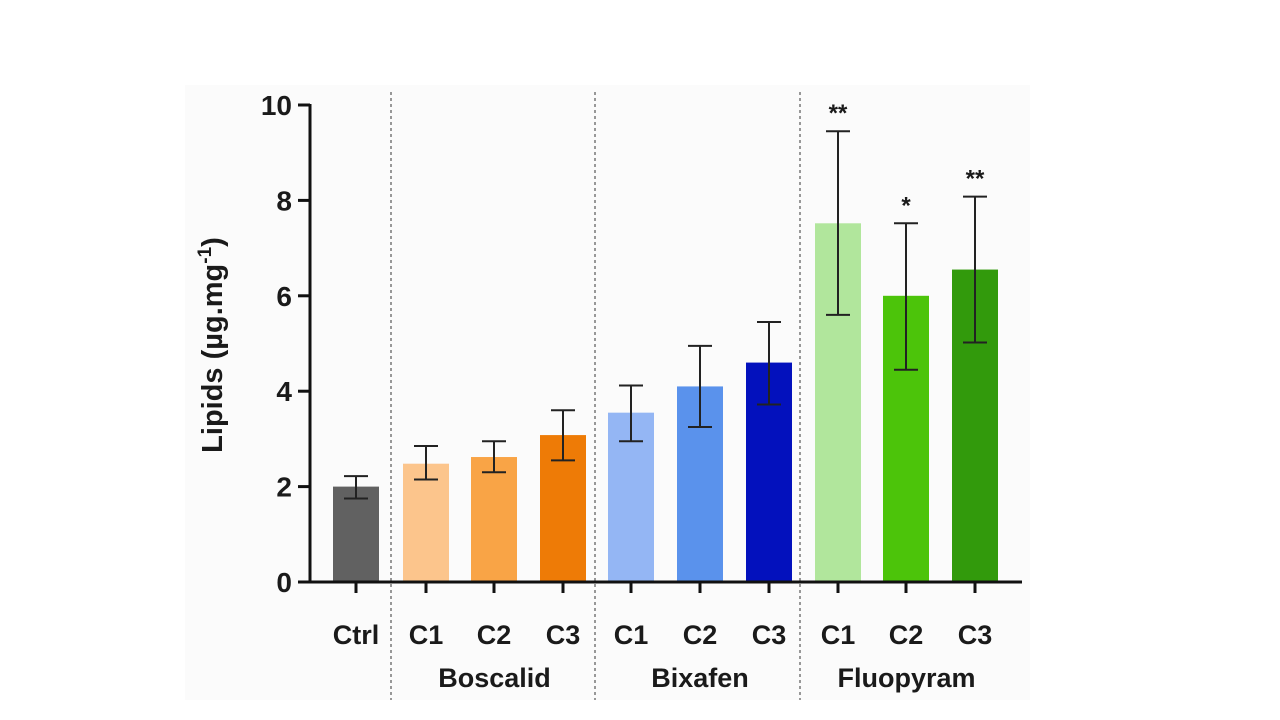 This screenshot has height=720, width=1280. Describe the element at coordinates (838, 635) in the screenshot. I see `x-tick-label-7: C1` at that location.